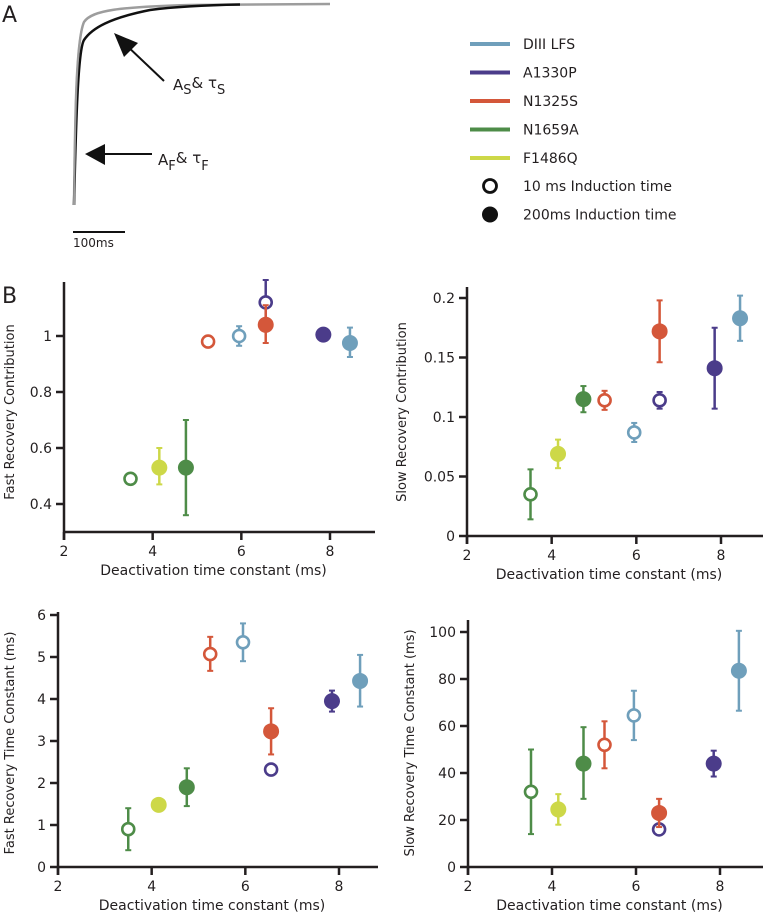 This screenshot has width=764, height=919. Describe the element at coordinates (450, 537) in the screenshot. I see `y-tick-label: 0` at that location.